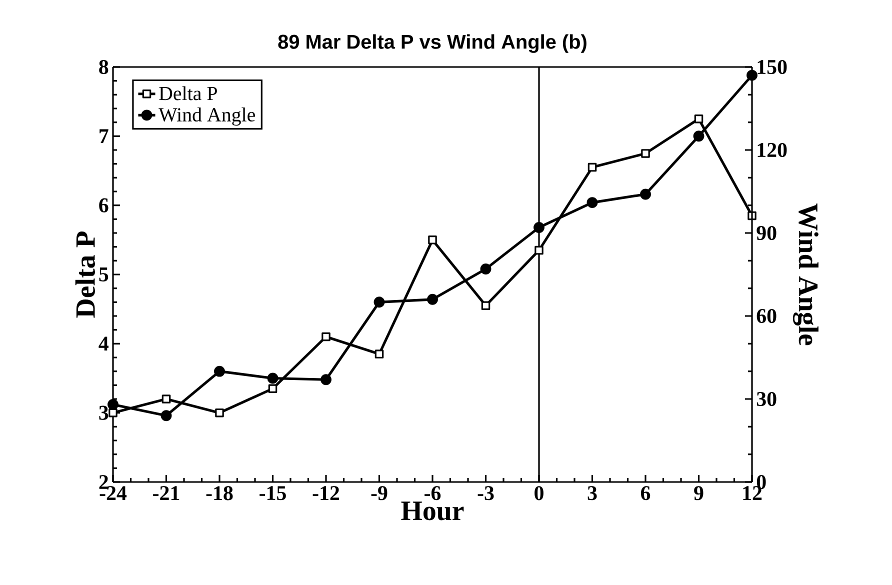  What do you see at coordinates (166, 493) in the screenshot?
I see `x-tick-label: -21` at bounding box center [166, 493].